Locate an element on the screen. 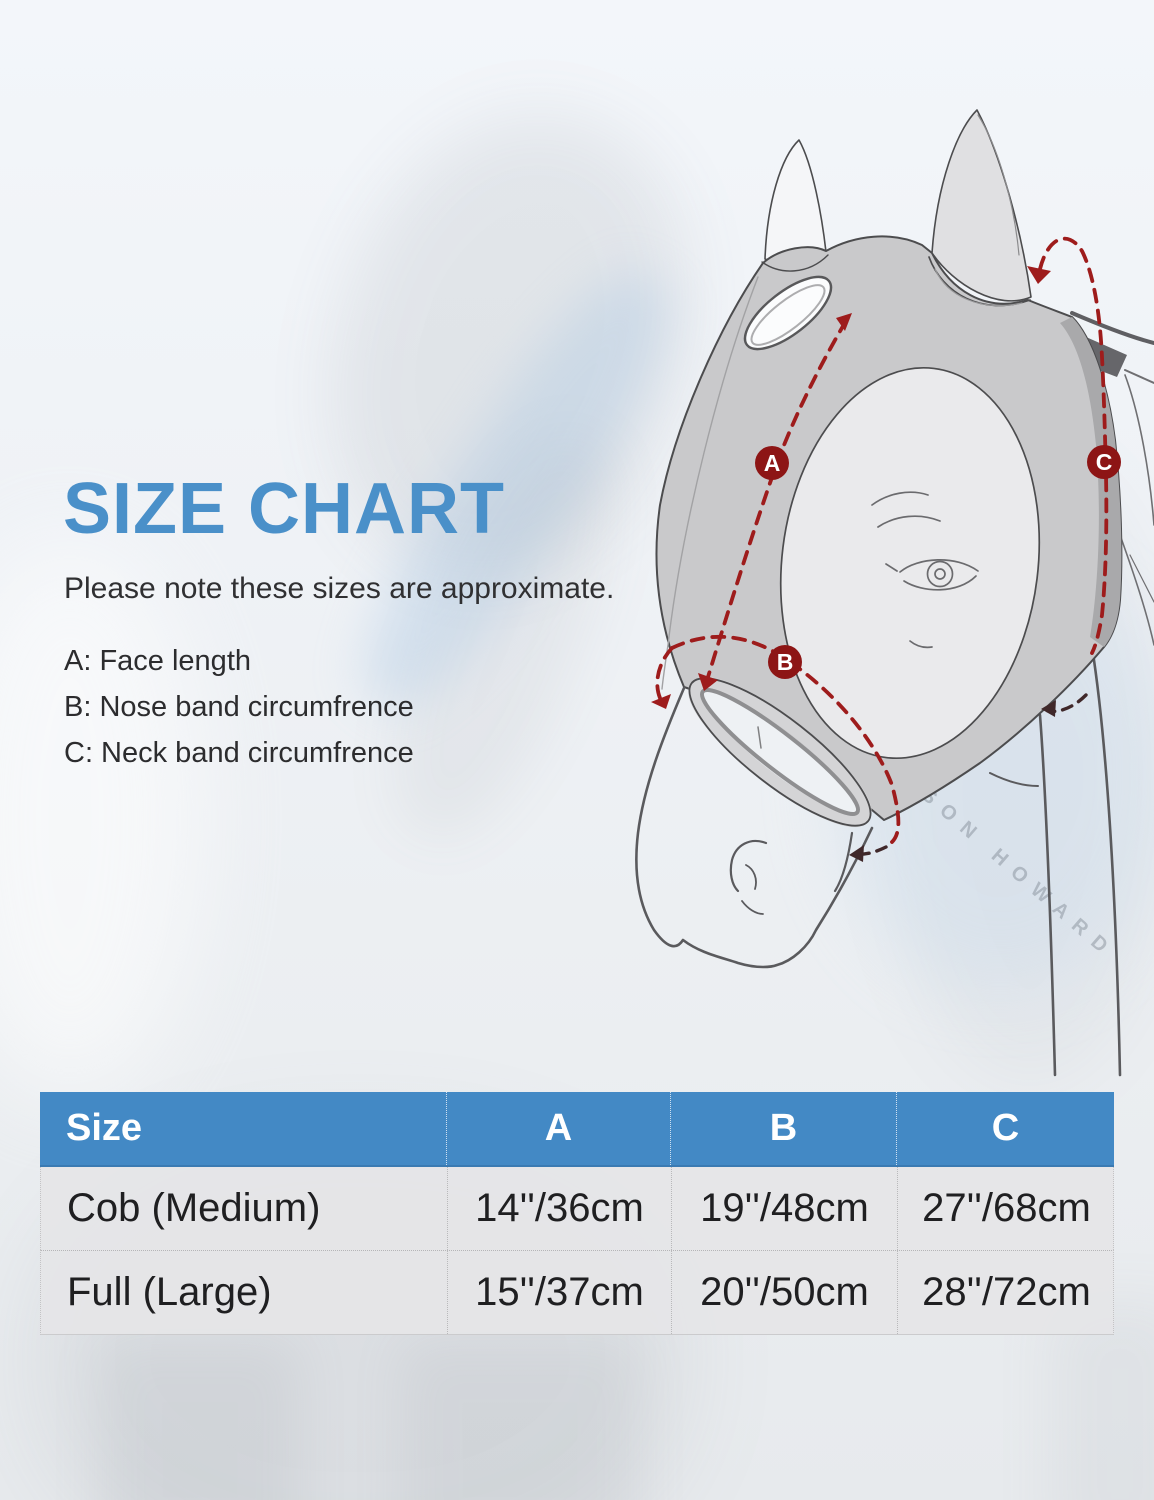  legend-item-b: B: Nose band circumfrence is located at coordinates (239, 707).